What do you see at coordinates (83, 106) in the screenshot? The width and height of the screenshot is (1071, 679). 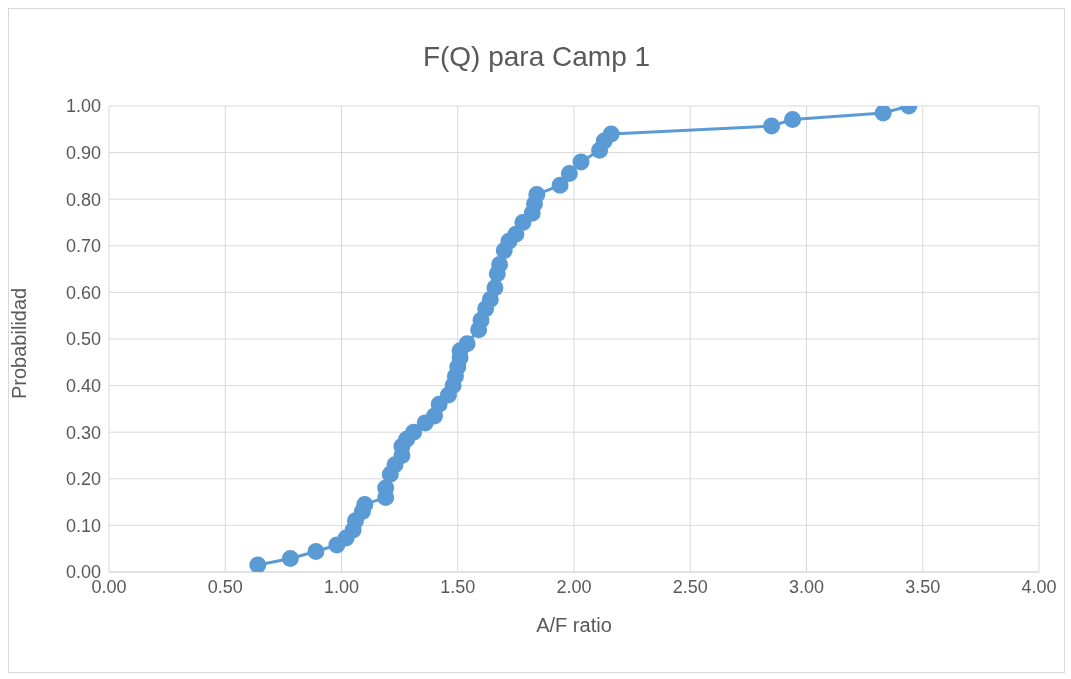 I see `y-tick-label: 1.00` at bounding box center [83, 106].